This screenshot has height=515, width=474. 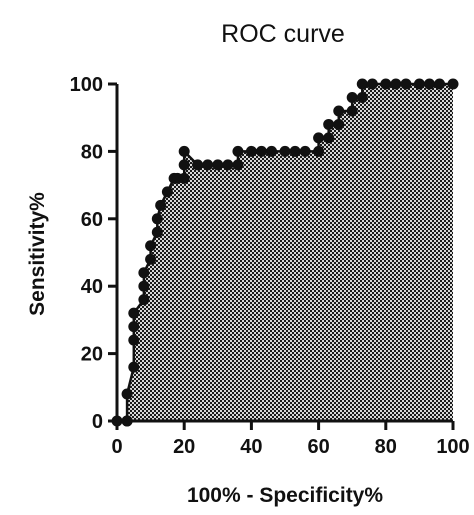 What do you see at coordinates (251, 447) in the screenshot?
I see `x-tick-label: 40` at bounding box center [251, 447].